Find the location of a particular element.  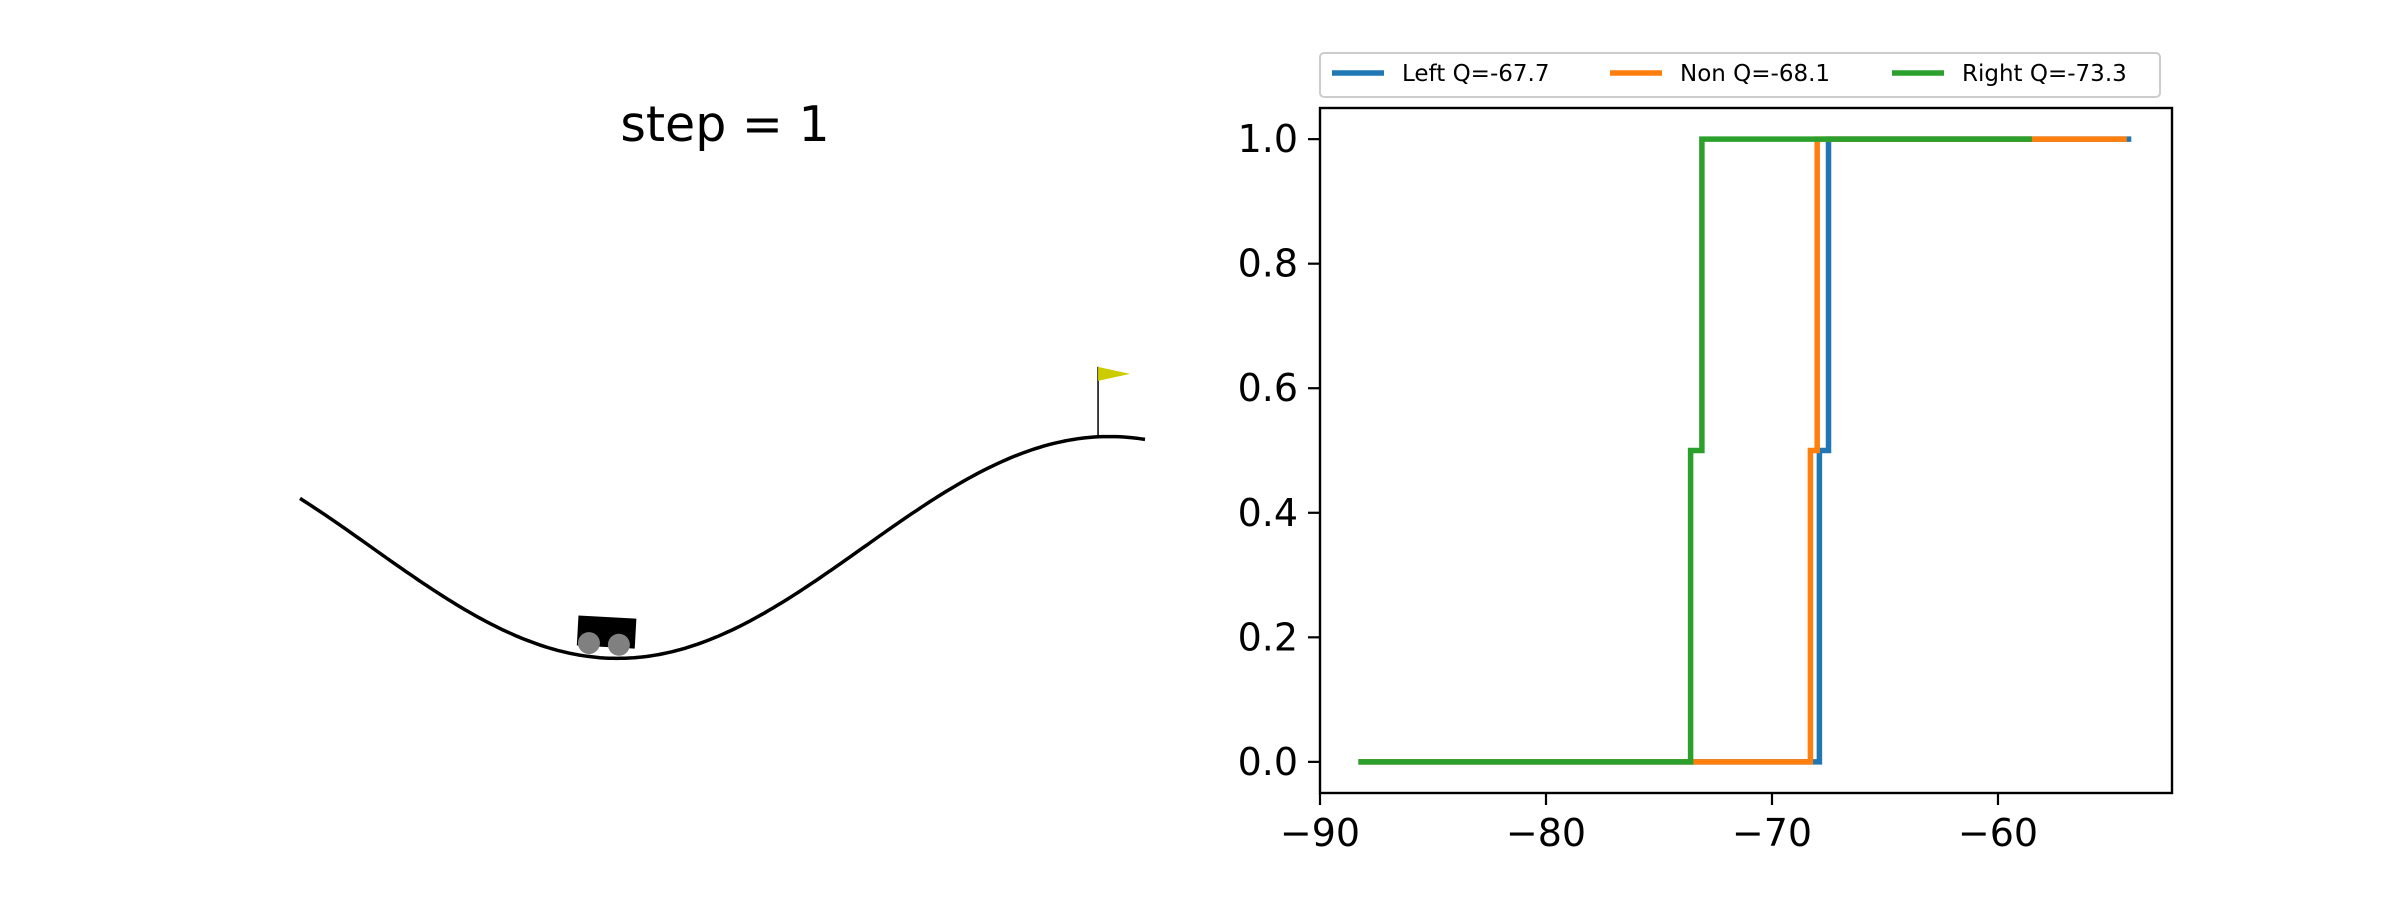

y-tick-label: 0.6 is located at coordinates (1268, 388).